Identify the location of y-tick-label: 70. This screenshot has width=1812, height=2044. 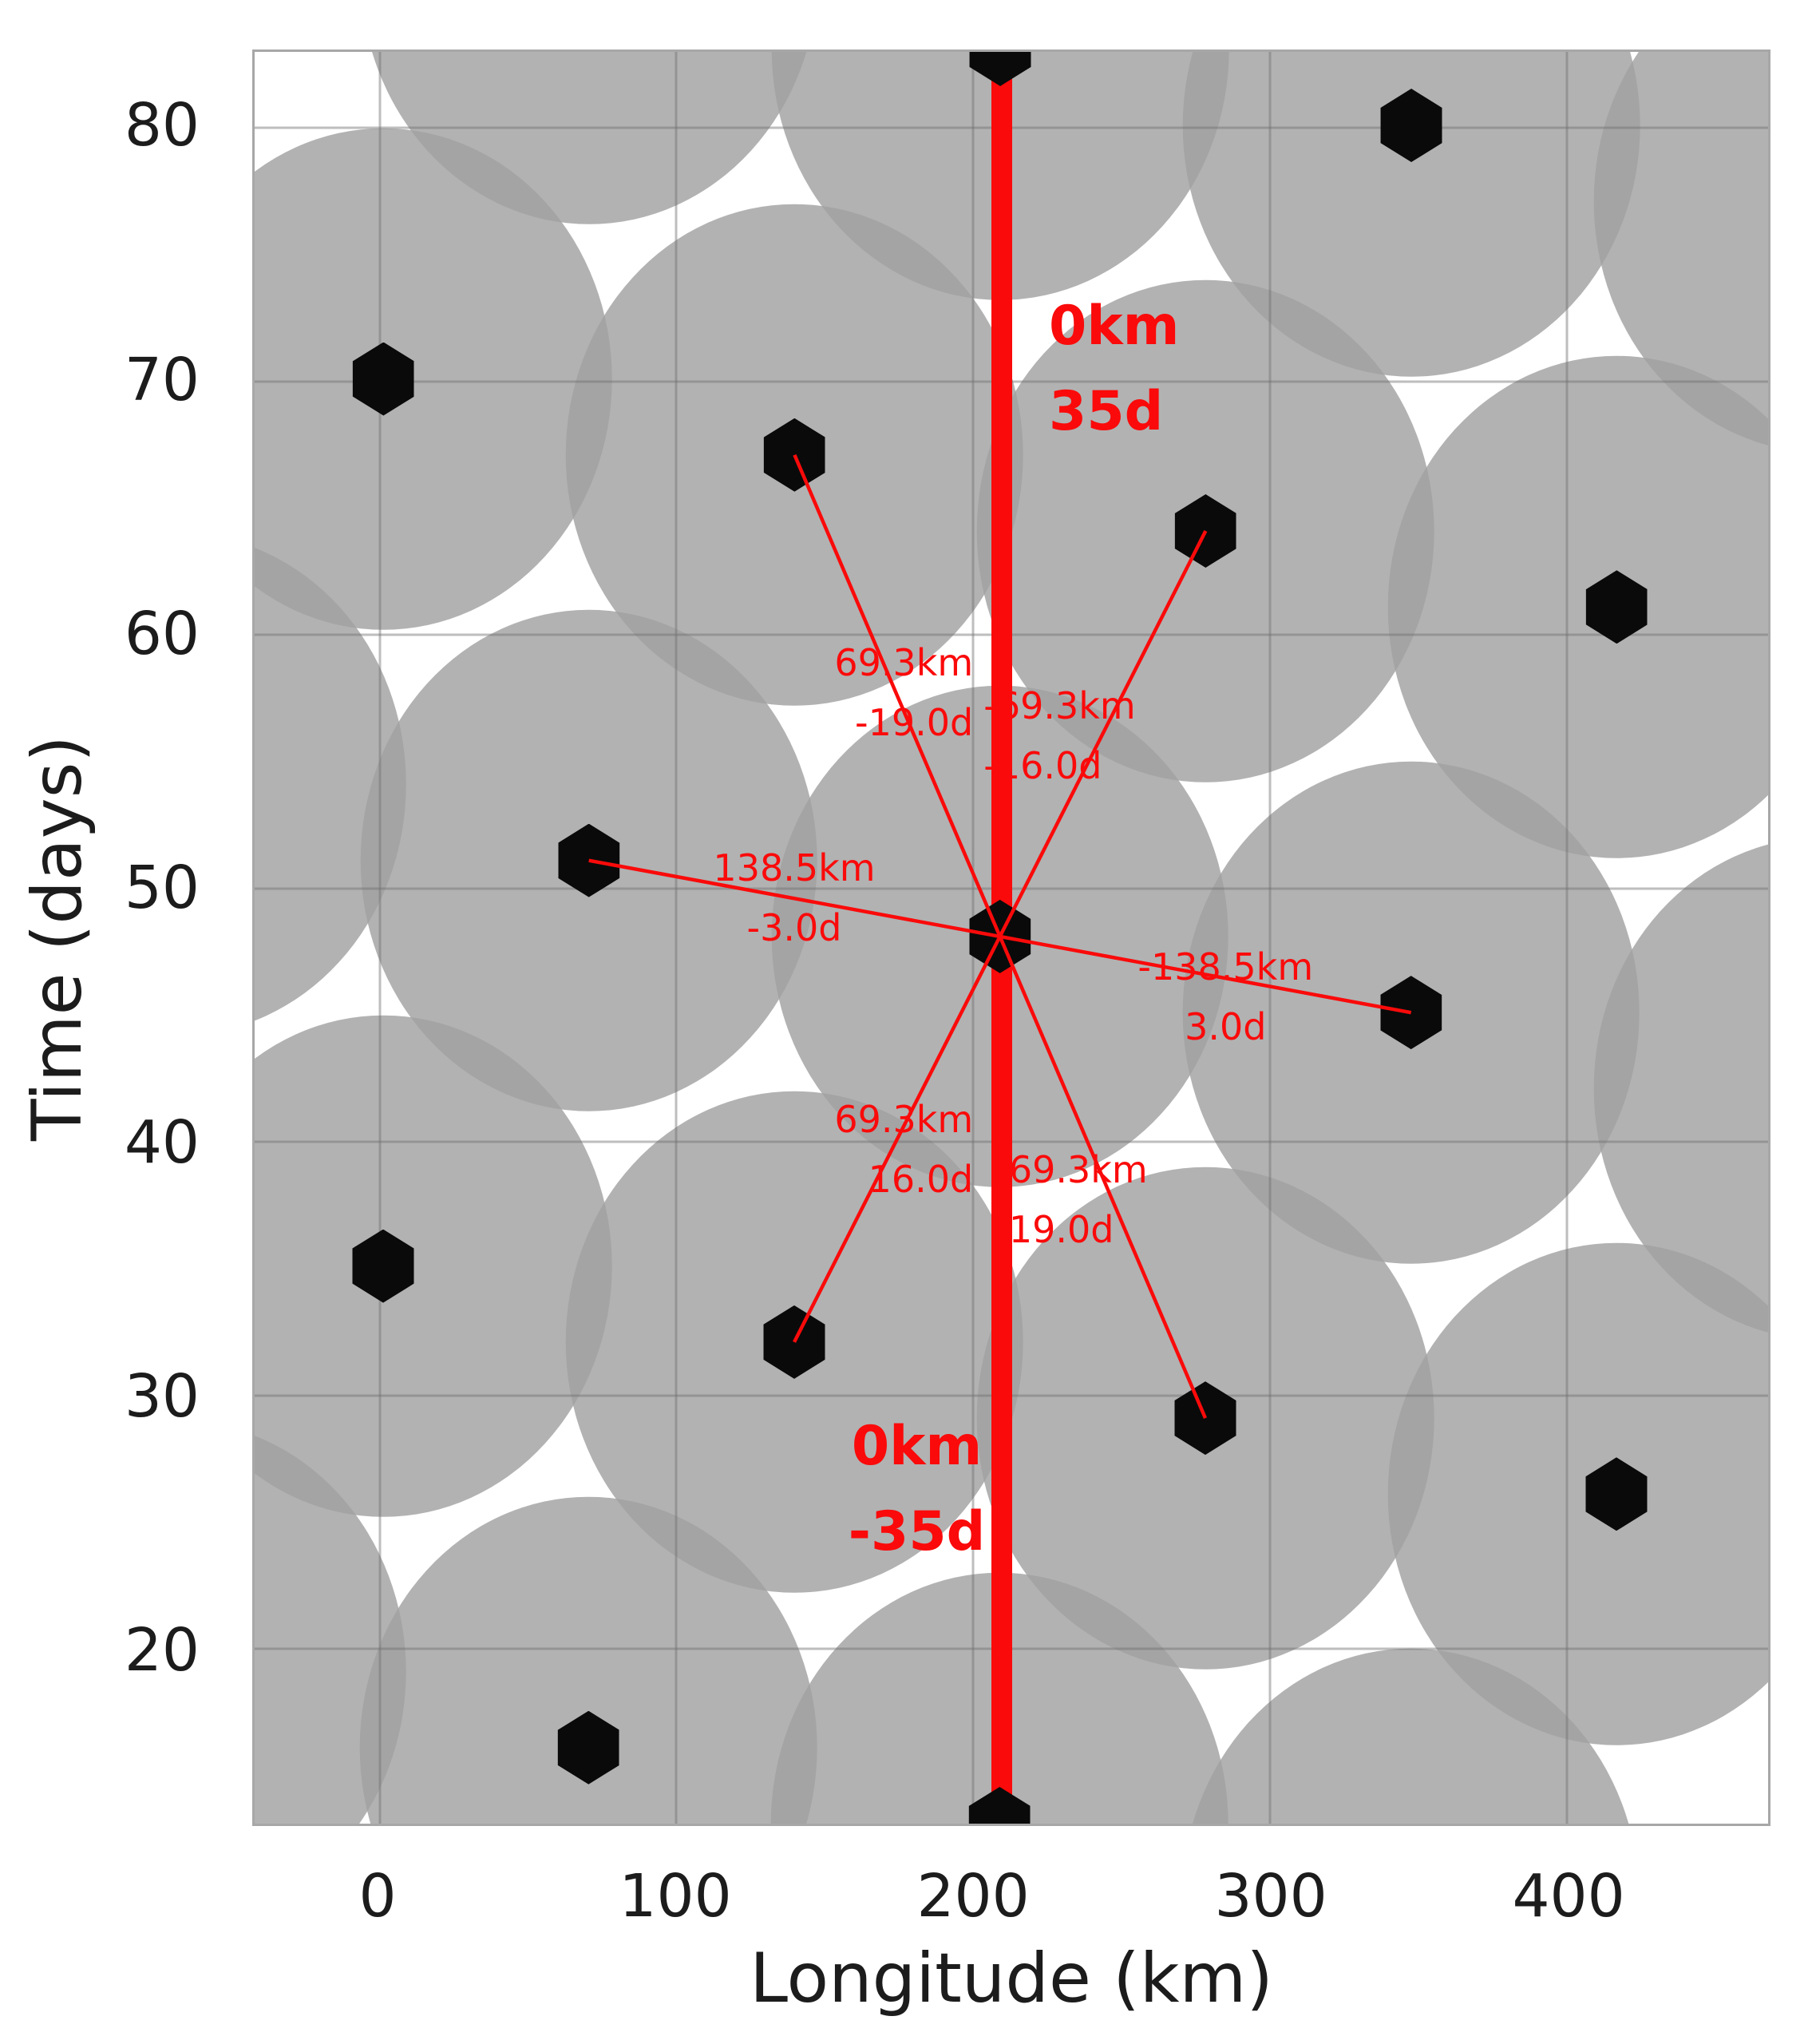
(162, 379).